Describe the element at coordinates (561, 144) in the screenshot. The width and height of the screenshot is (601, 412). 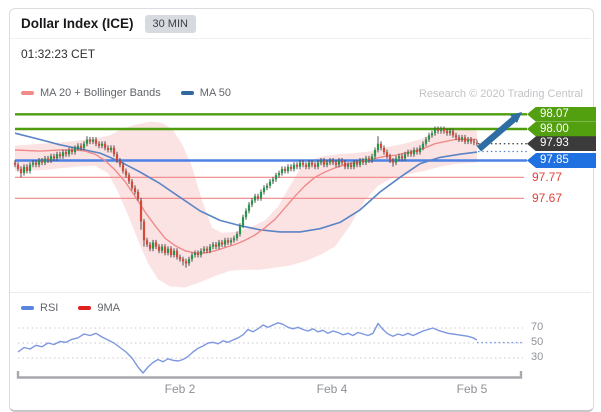
I see `last-price-badge: 97.93` at that location.